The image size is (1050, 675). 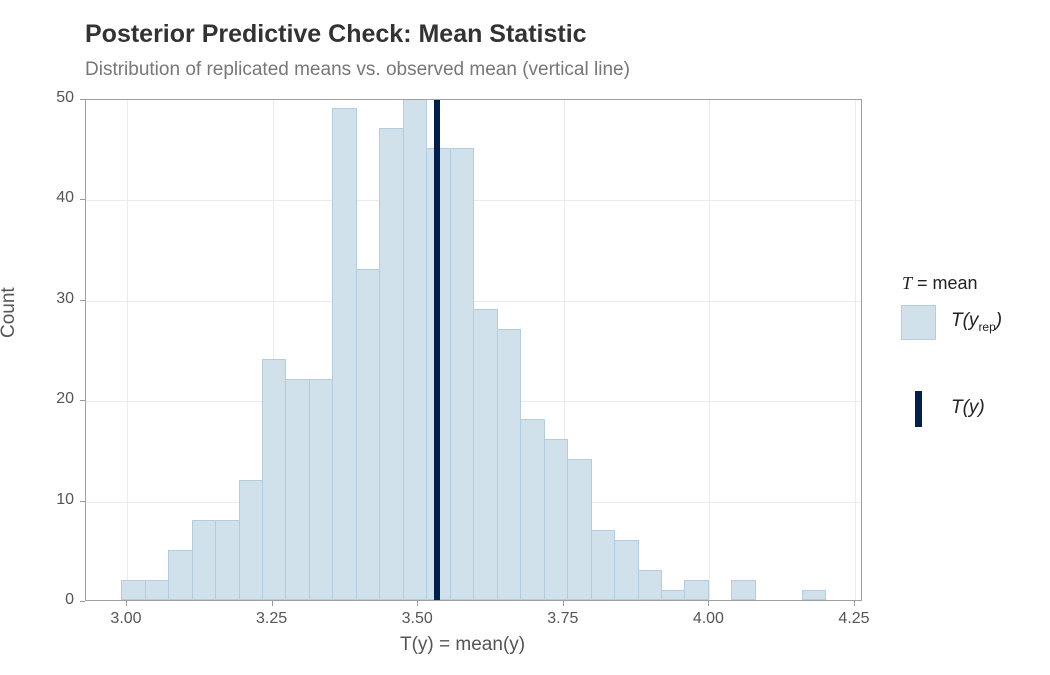 What do you see at coordinates (563, 618) in the screenshot?
I see `x-tick-label: 3.75` at bounding box center [563, 618].